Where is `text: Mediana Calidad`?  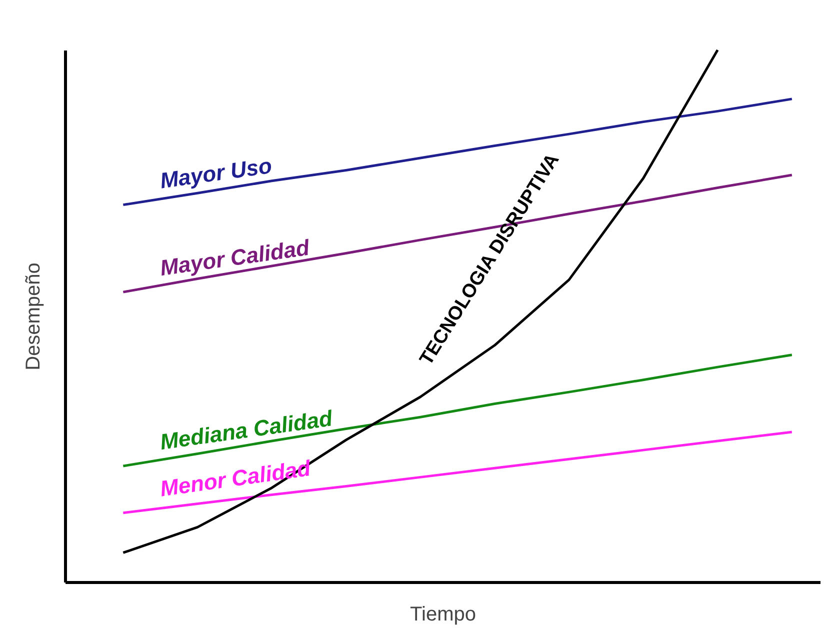 text: Mediana Calidad is located at coordinates (246, 430).